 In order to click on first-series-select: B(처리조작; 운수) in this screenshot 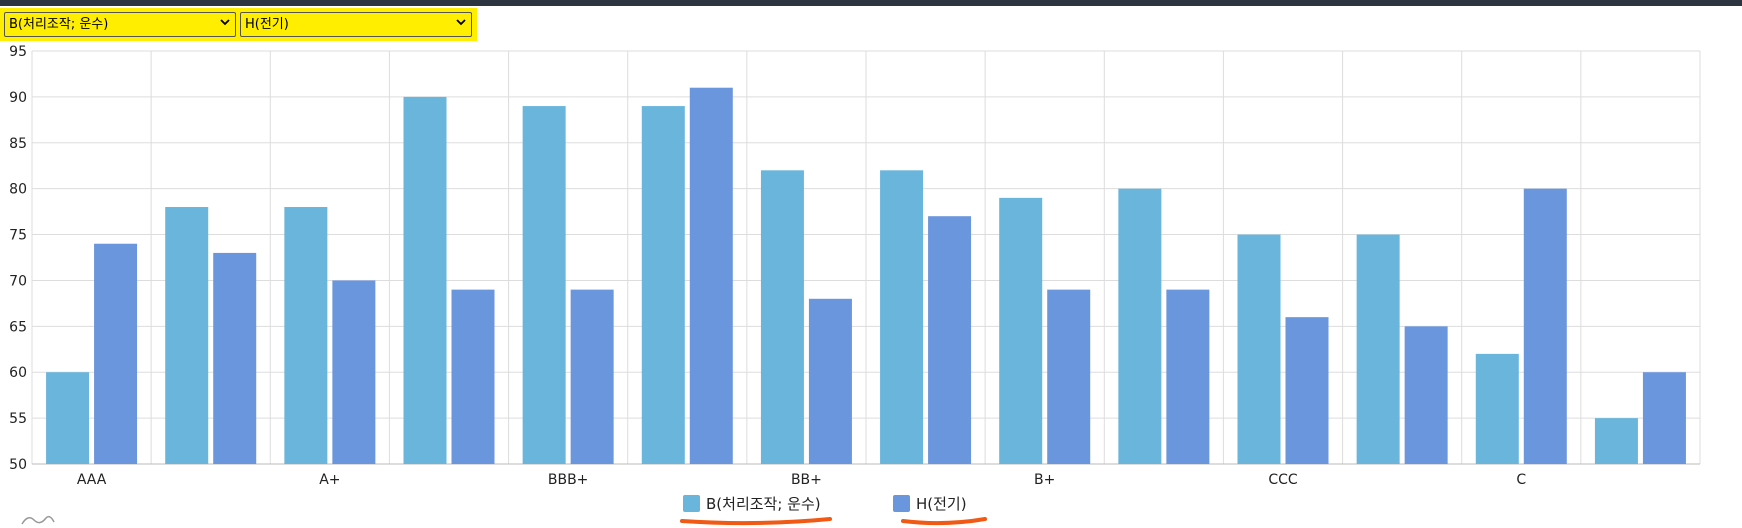, I will do `click(120, 24)`.